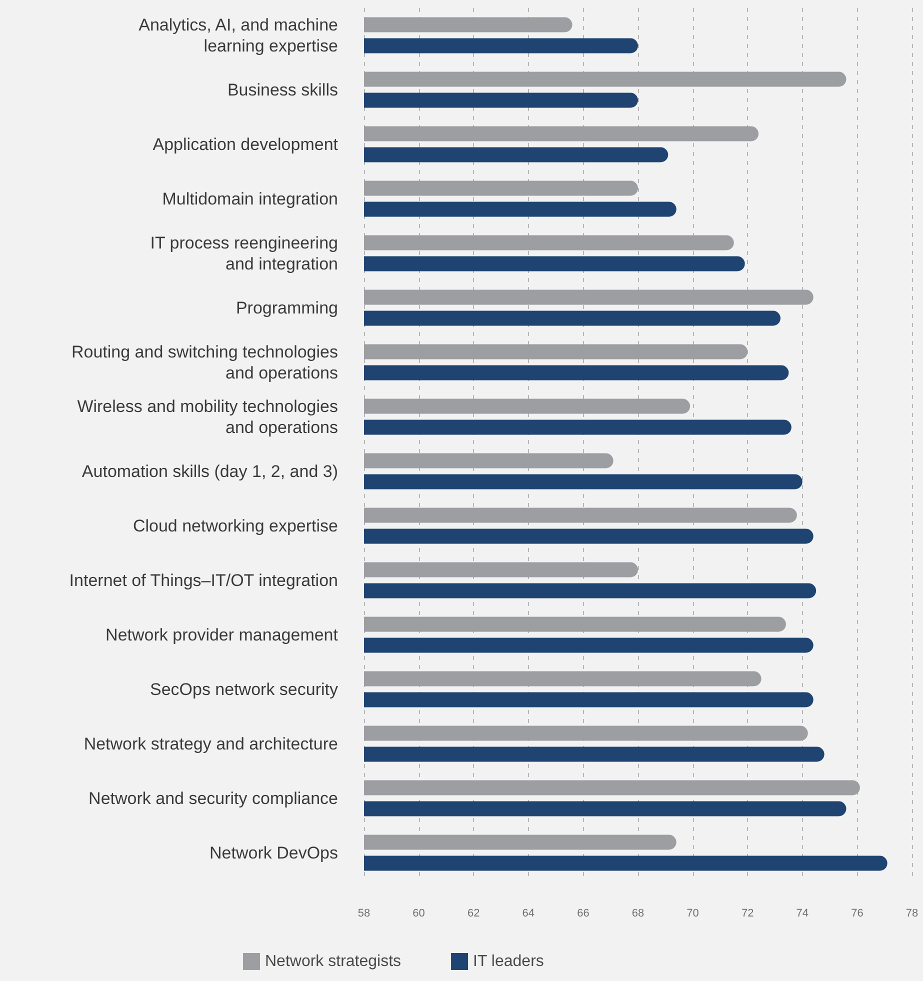 This screenshot has width=923, height=981. What do you see at coordinates (250, 198) in the screenshot?
I see `y-tick-label: Multidomain integration` at bounding box center [250, 198].